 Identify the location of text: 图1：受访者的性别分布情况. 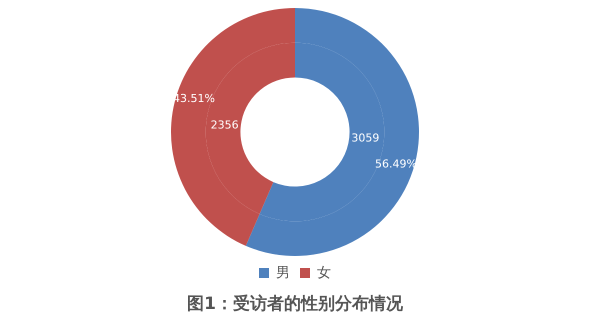
(295, 304).